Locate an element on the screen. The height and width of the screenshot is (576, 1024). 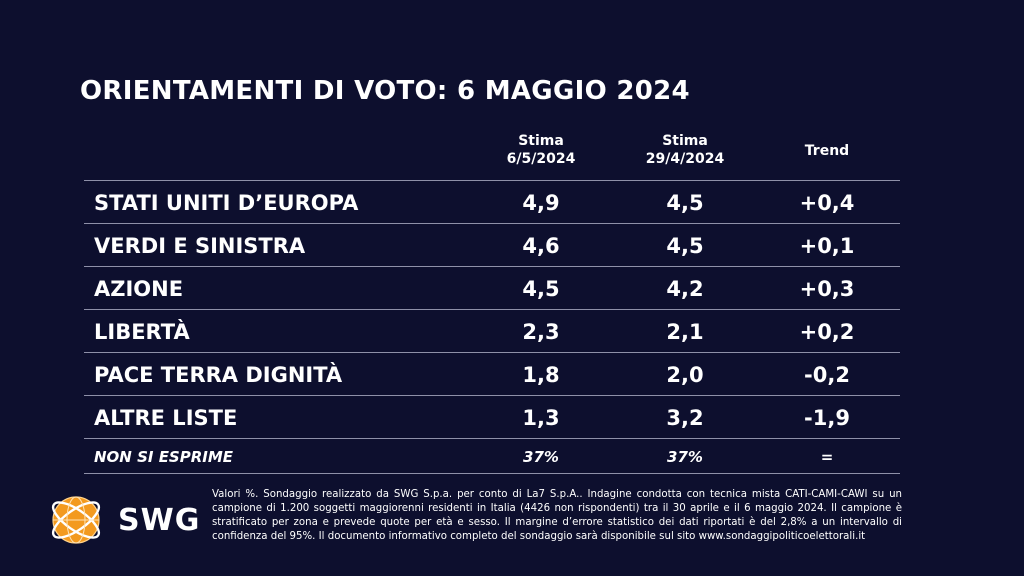
trend-value: +0,4 is located at coordinates (827, 203).